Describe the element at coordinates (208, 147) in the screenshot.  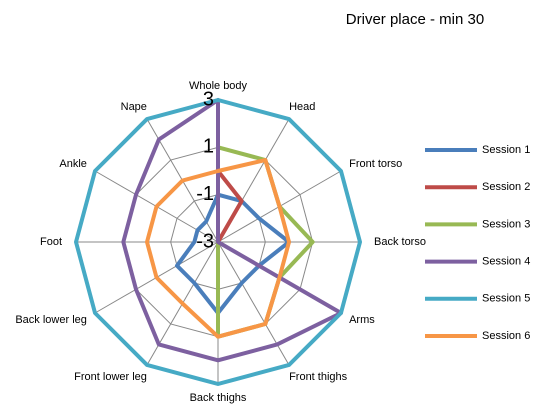
I see `tick-label: 1` at that location.